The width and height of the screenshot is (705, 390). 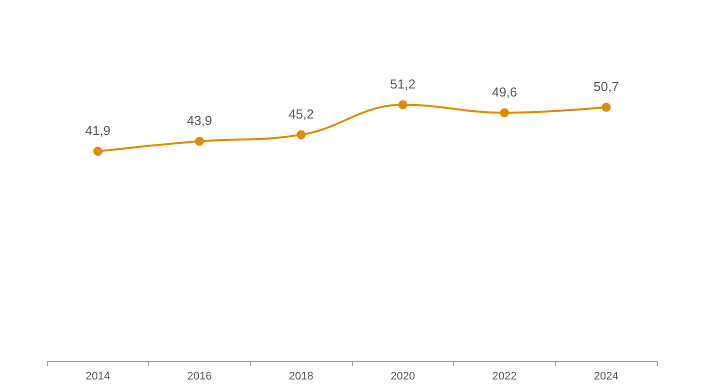 I want to click on data-label: 43,9, so click(x=199, y=120).